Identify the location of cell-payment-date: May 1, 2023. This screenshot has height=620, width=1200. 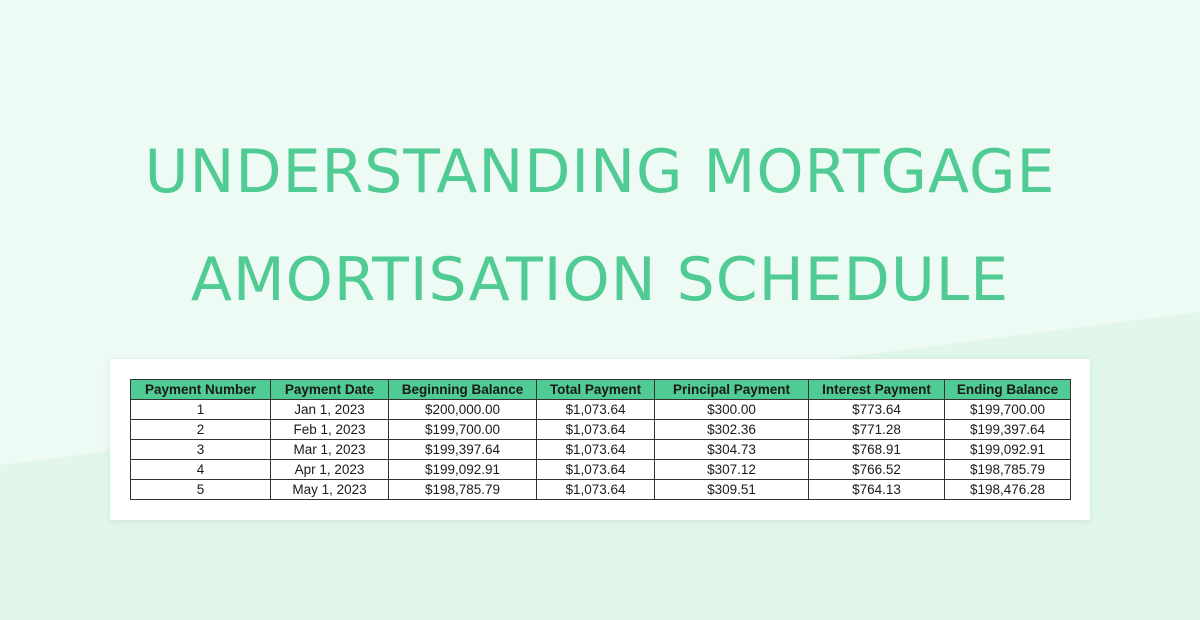
(329, 489).